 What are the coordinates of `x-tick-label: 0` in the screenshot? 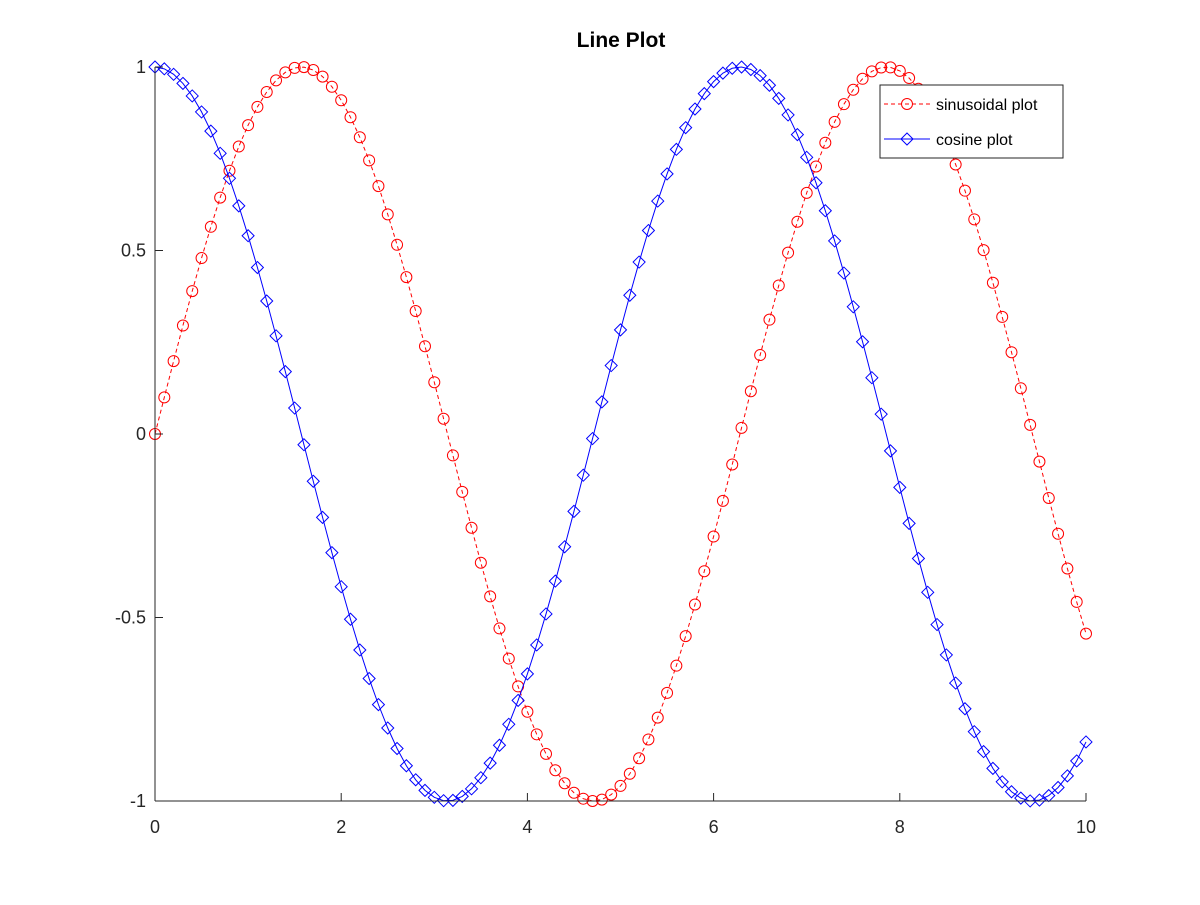 It's located at (155, 827).